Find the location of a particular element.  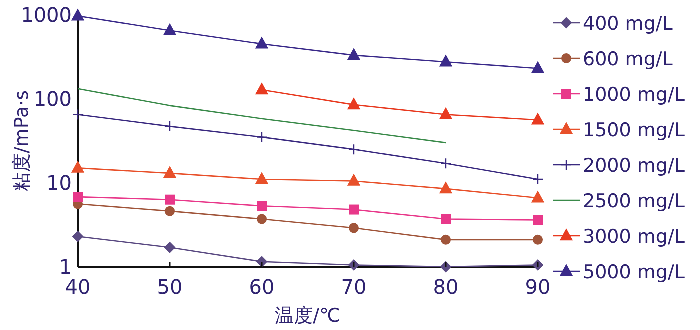

y-axis-title: 粘度/mPa·s is located at coordinates (22, 141).